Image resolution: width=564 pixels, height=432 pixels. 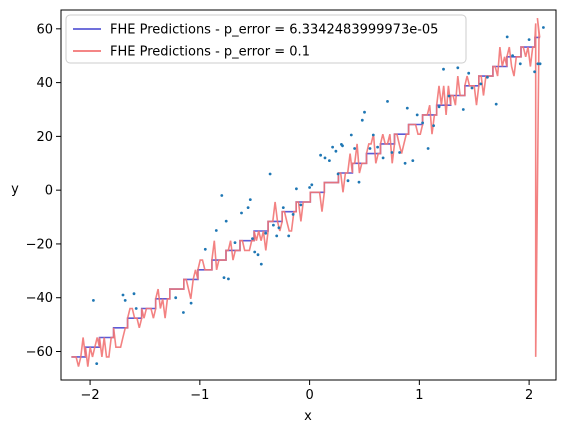 I want to click on x-axis-label: x, so click(x=308, y=416).